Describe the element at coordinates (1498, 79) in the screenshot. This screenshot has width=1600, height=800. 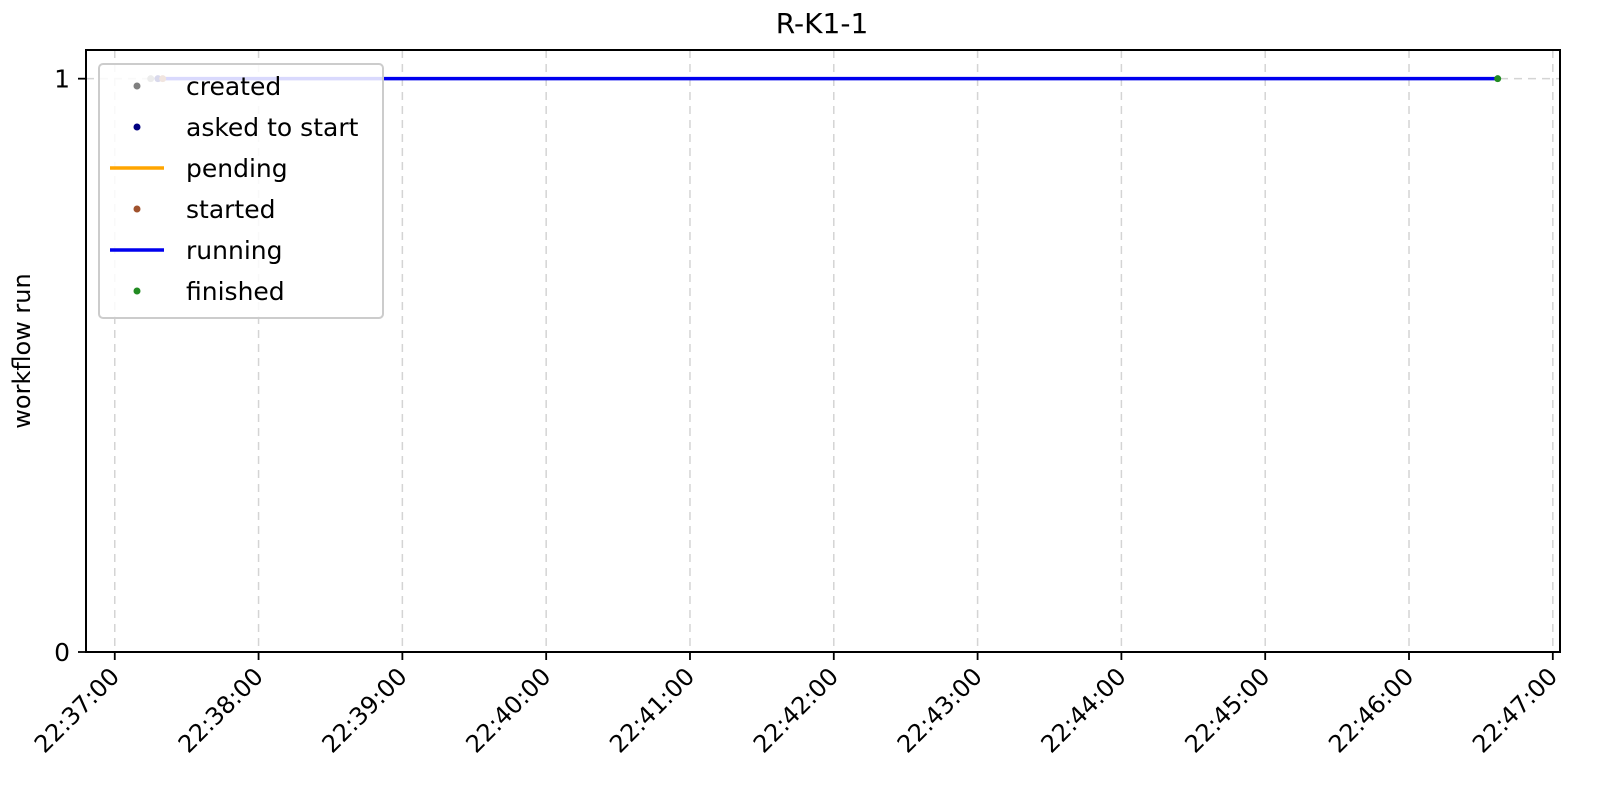
I see `finished-point` at that location.